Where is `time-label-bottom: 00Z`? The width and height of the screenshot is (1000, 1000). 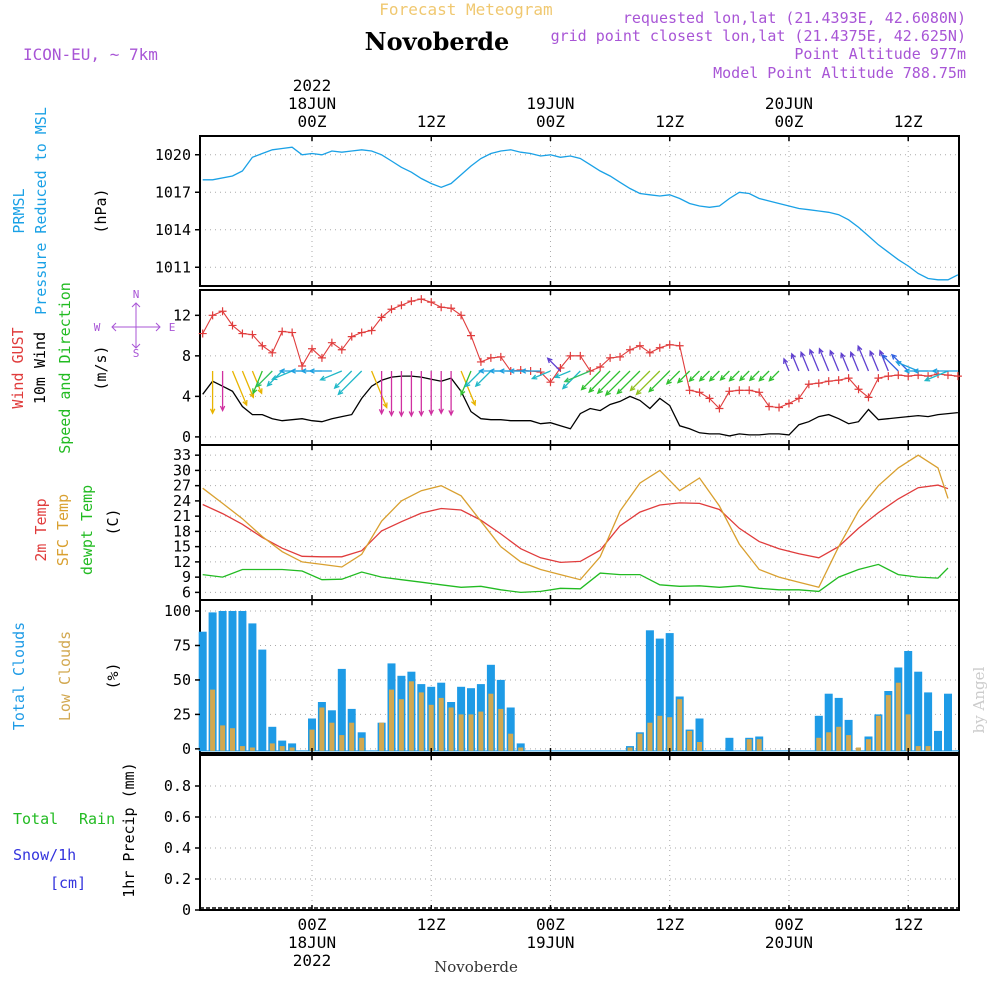
time-label-bottom: 00Z is located at coordinates (550, 924).